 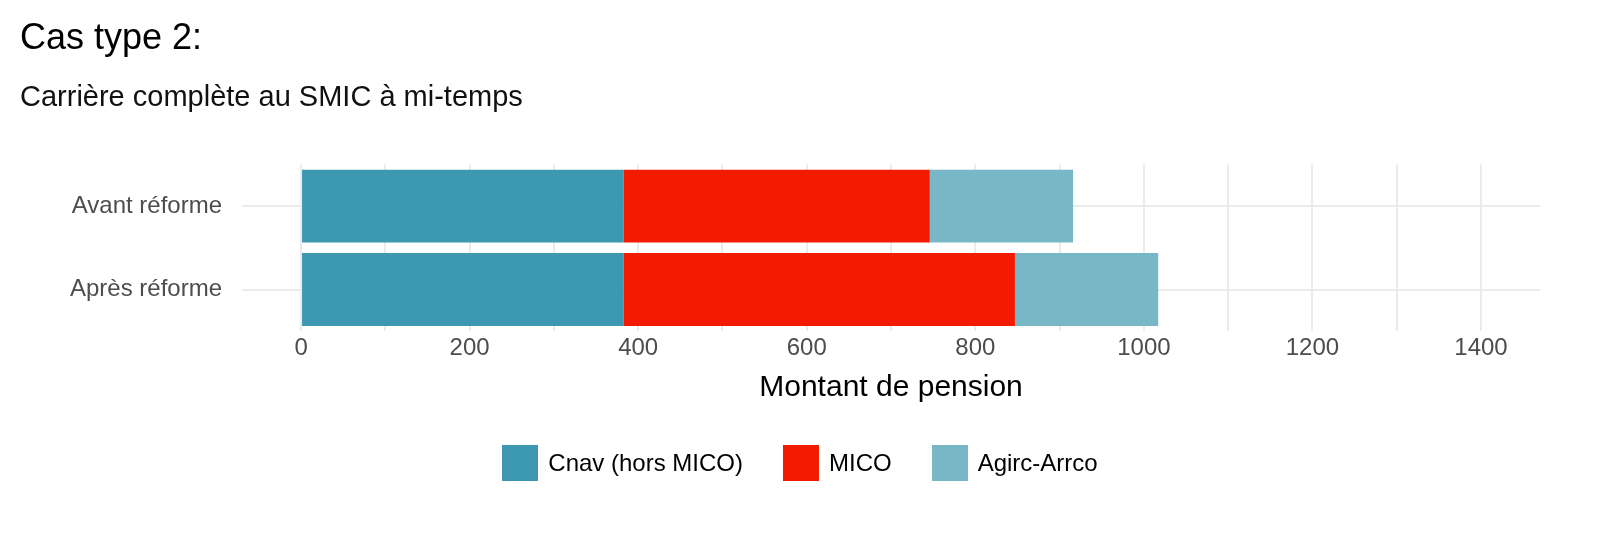 I want to click on chart-title: Cas type 2:, so click(x=111, y=37).